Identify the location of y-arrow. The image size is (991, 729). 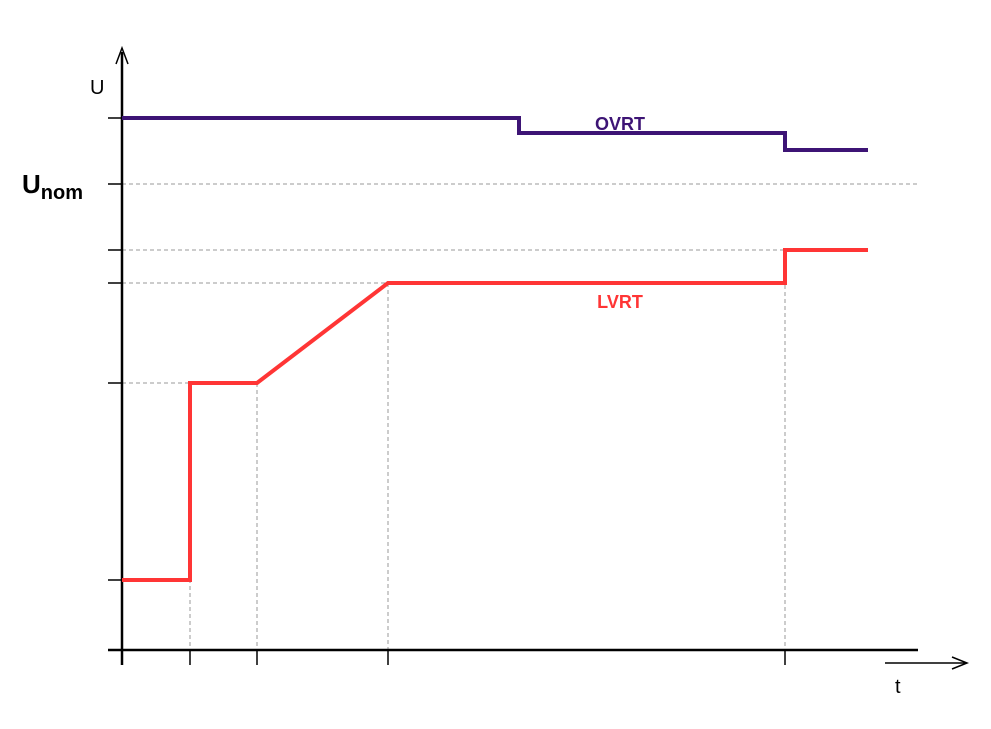
(122, 55).